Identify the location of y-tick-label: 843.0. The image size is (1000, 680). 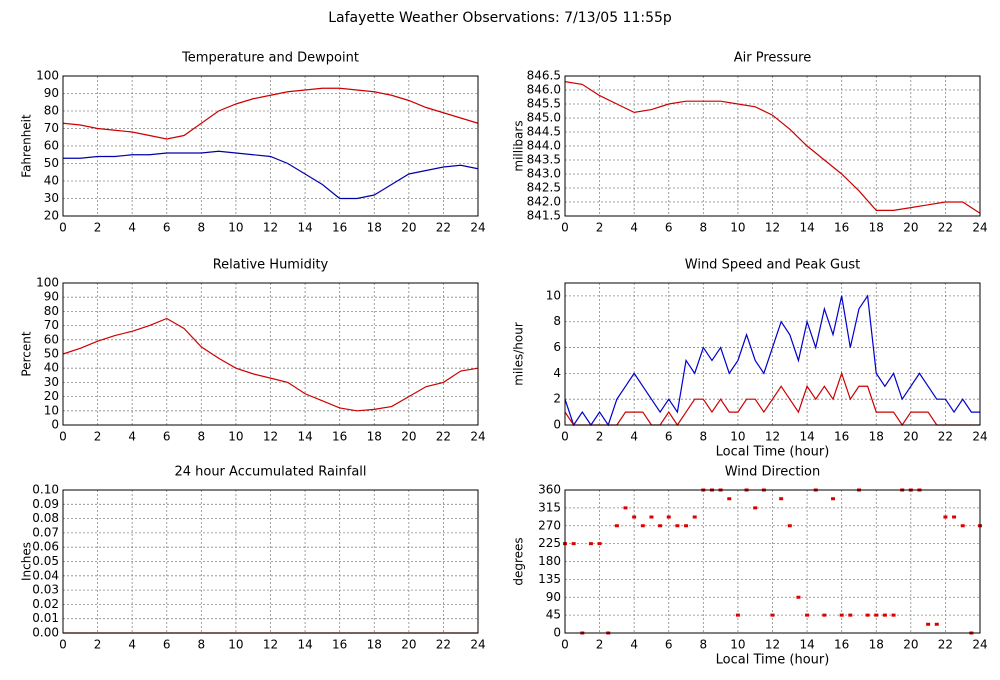
(544, 174).